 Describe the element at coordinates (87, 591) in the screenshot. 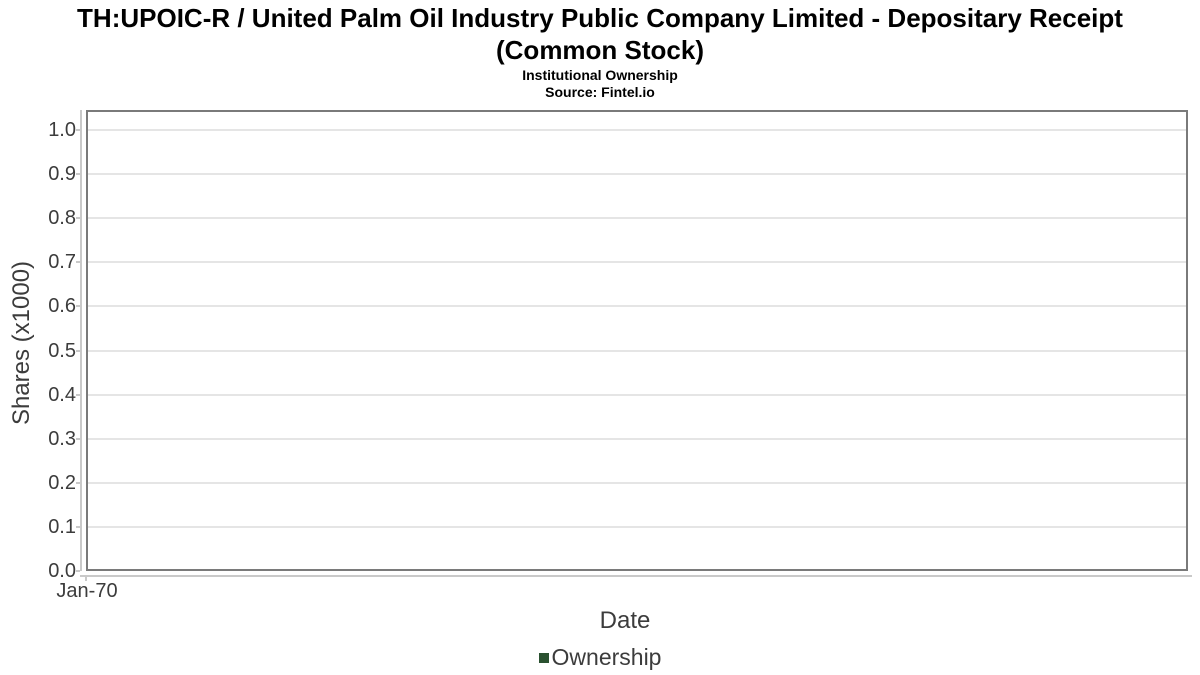

I see `x-tick-label: Jan-70` at that location.